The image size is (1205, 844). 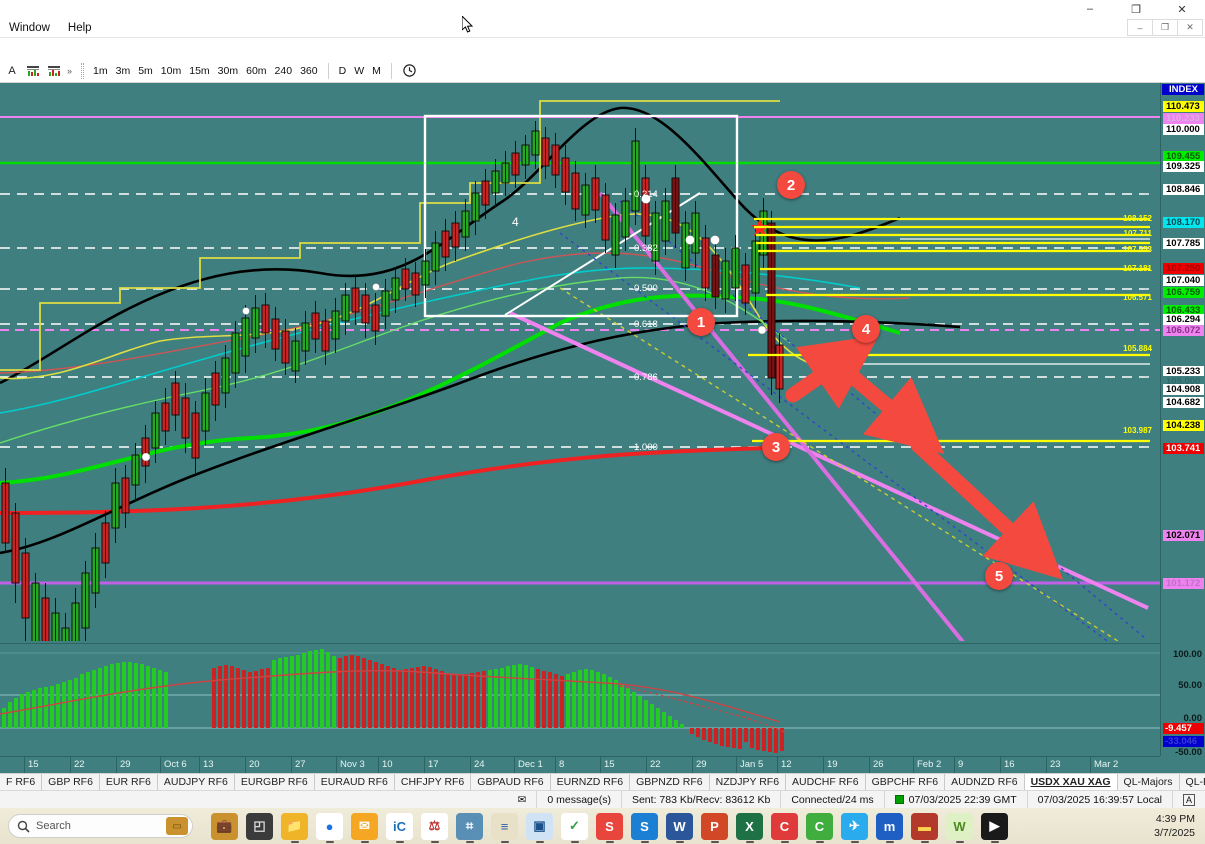 What do you see at coordinates (1090, 9) in the screenshot?
I see `window-minimize-button: –` at bounding box center [1090, 9].